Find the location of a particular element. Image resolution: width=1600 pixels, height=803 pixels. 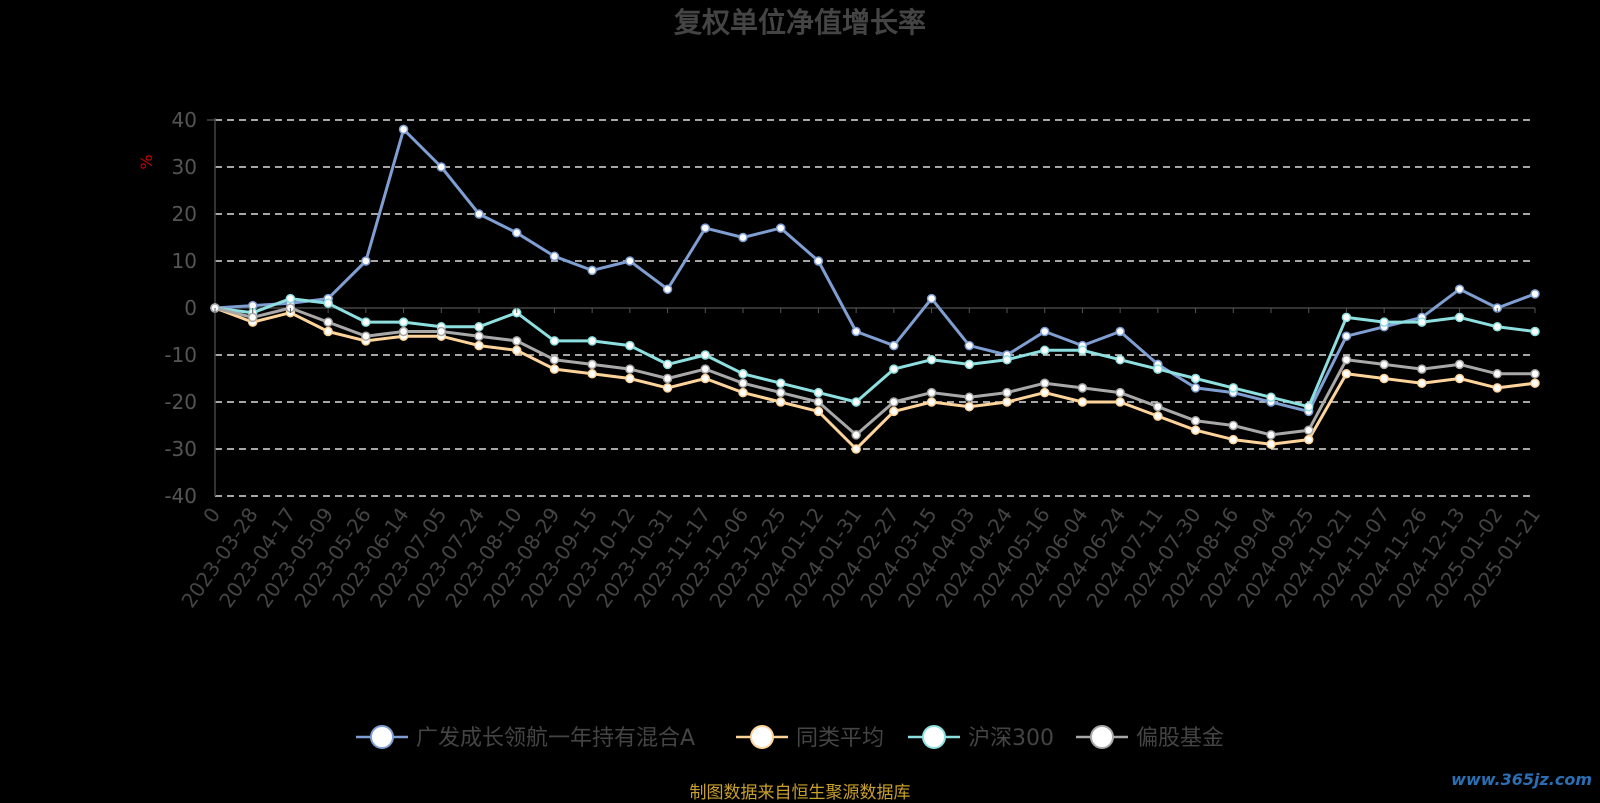

legend-label: 偏股基金 is located at coordinates (1180, 738).